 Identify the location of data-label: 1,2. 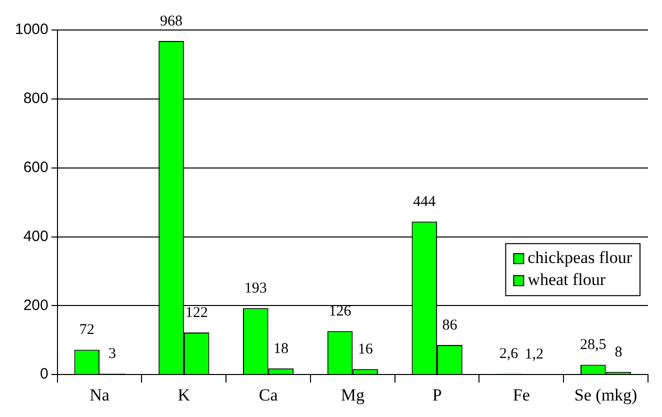
(534, 354).